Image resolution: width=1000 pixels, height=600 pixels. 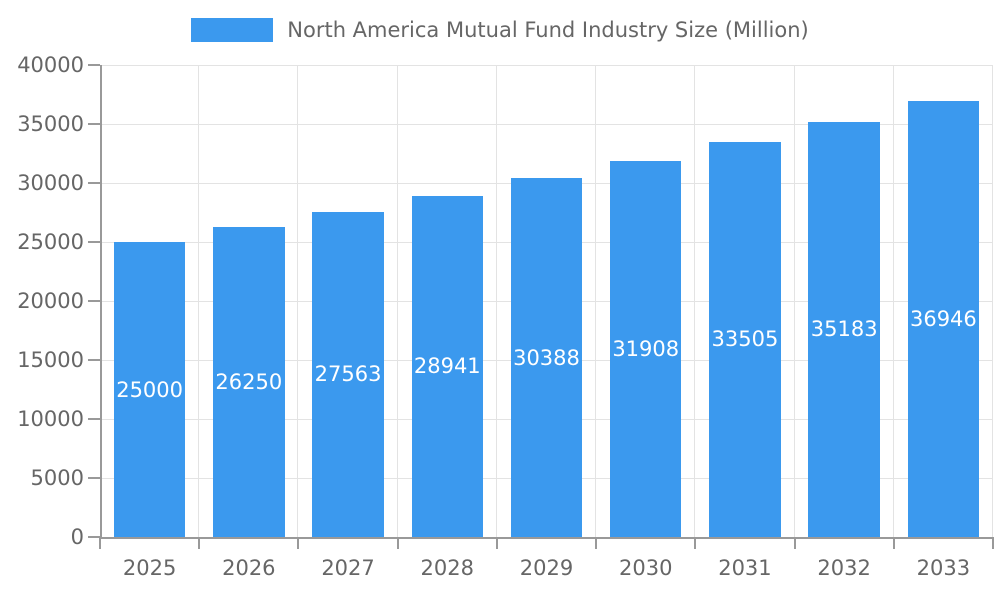 What do you see at coordinates (546, 538) in the screenshot?
I see `x-axis-line` at bounding box center [546, 538].